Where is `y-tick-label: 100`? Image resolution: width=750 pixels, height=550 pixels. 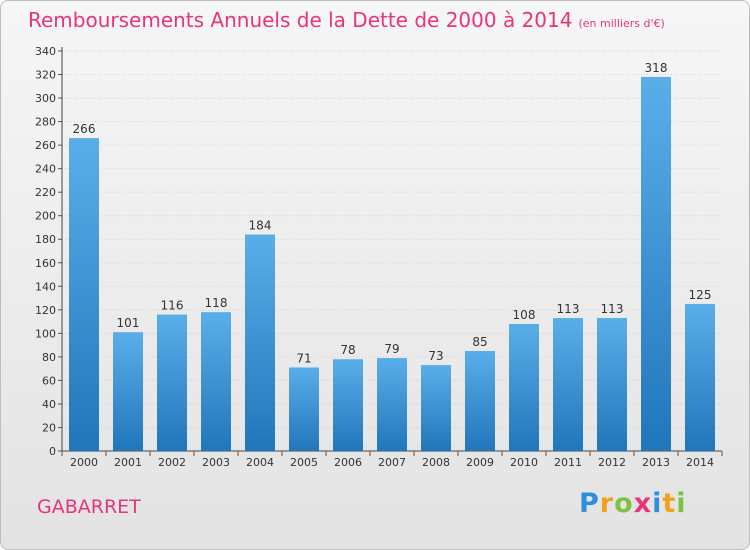
y-tick-label: 100 is located at coordinates (45, 333).